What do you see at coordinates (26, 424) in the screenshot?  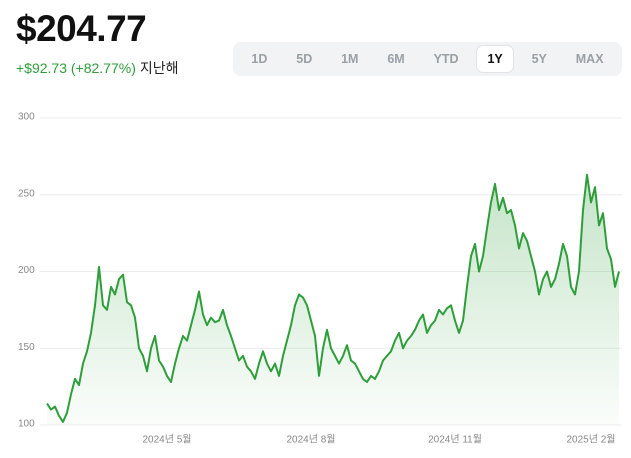 I see `y-tick-label: 100` at bounding box center [26, 424].